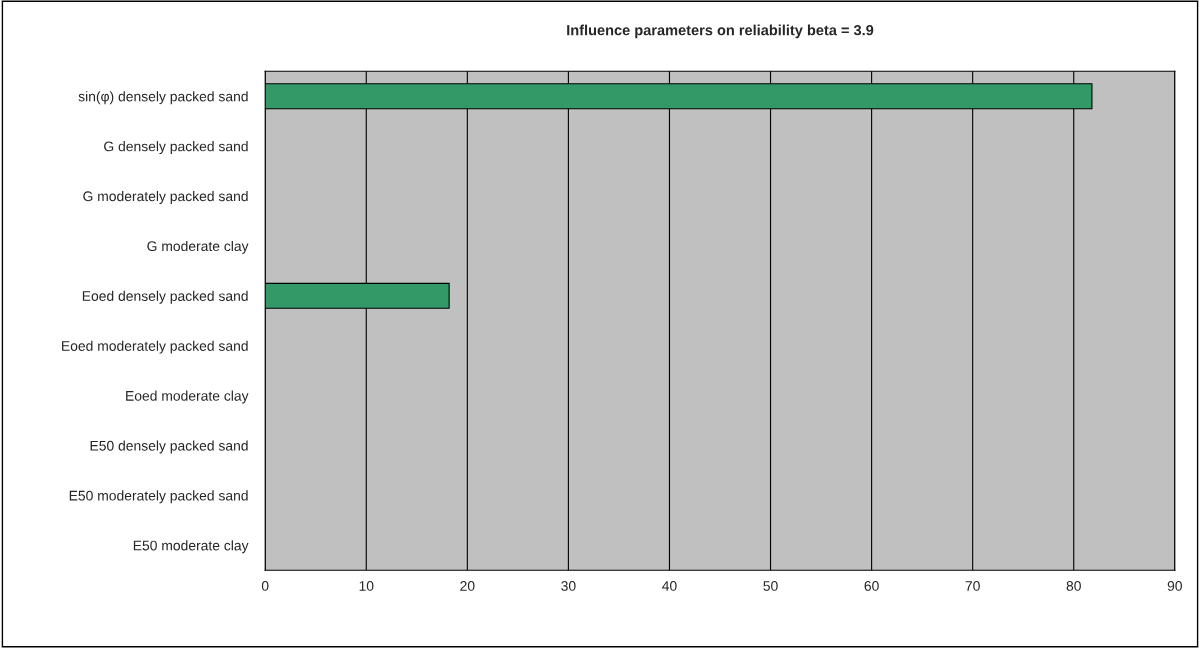  I want to click on x-tick-label: 20, so click(467, 586).